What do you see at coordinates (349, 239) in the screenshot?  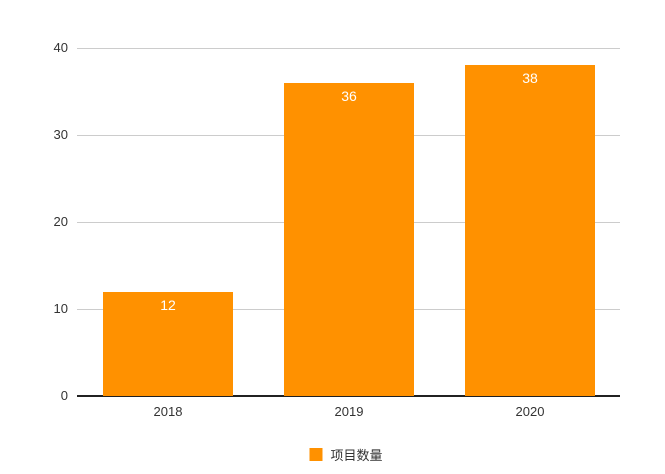 I see `bar-2019: 36` at bounding box center [349, 239].